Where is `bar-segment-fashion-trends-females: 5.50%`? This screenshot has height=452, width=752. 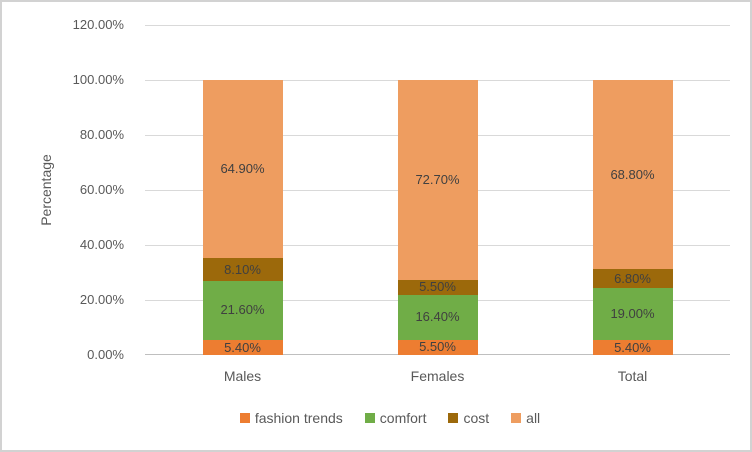 bar-segment-fashion-trends-females: 5.50% is located at coordinates (437, 347).